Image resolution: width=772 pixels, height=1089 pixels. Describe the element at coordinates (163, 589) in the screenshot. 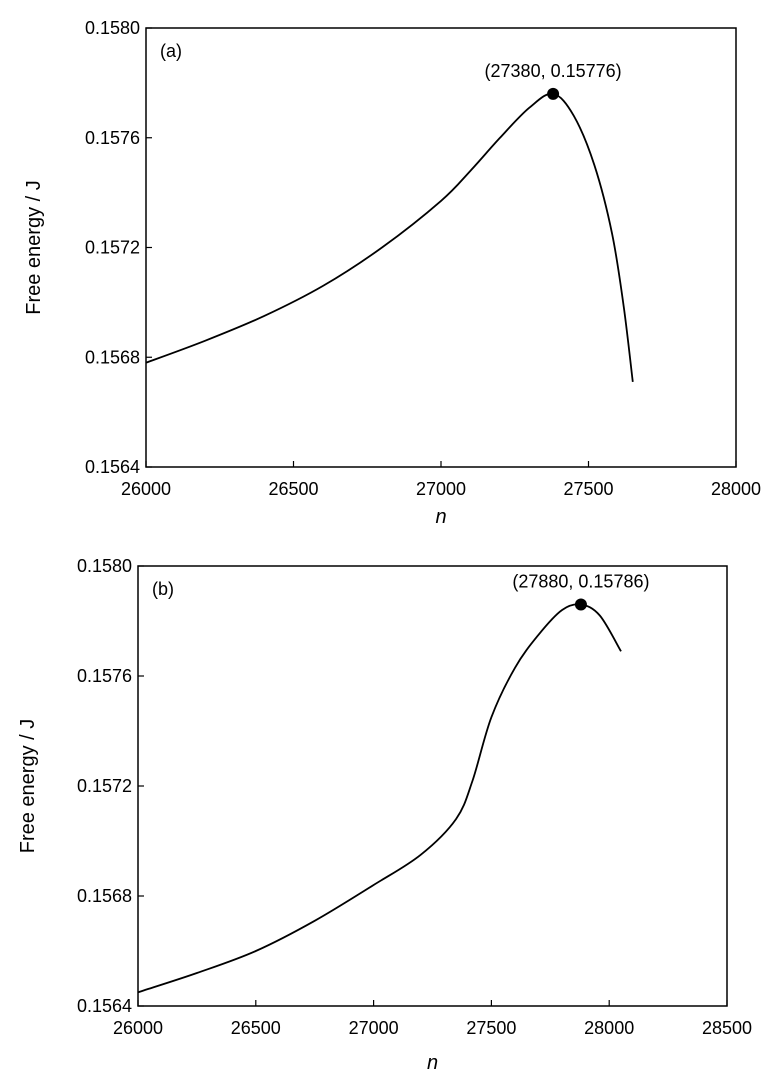

I see `panel-label: (b)` at that location.